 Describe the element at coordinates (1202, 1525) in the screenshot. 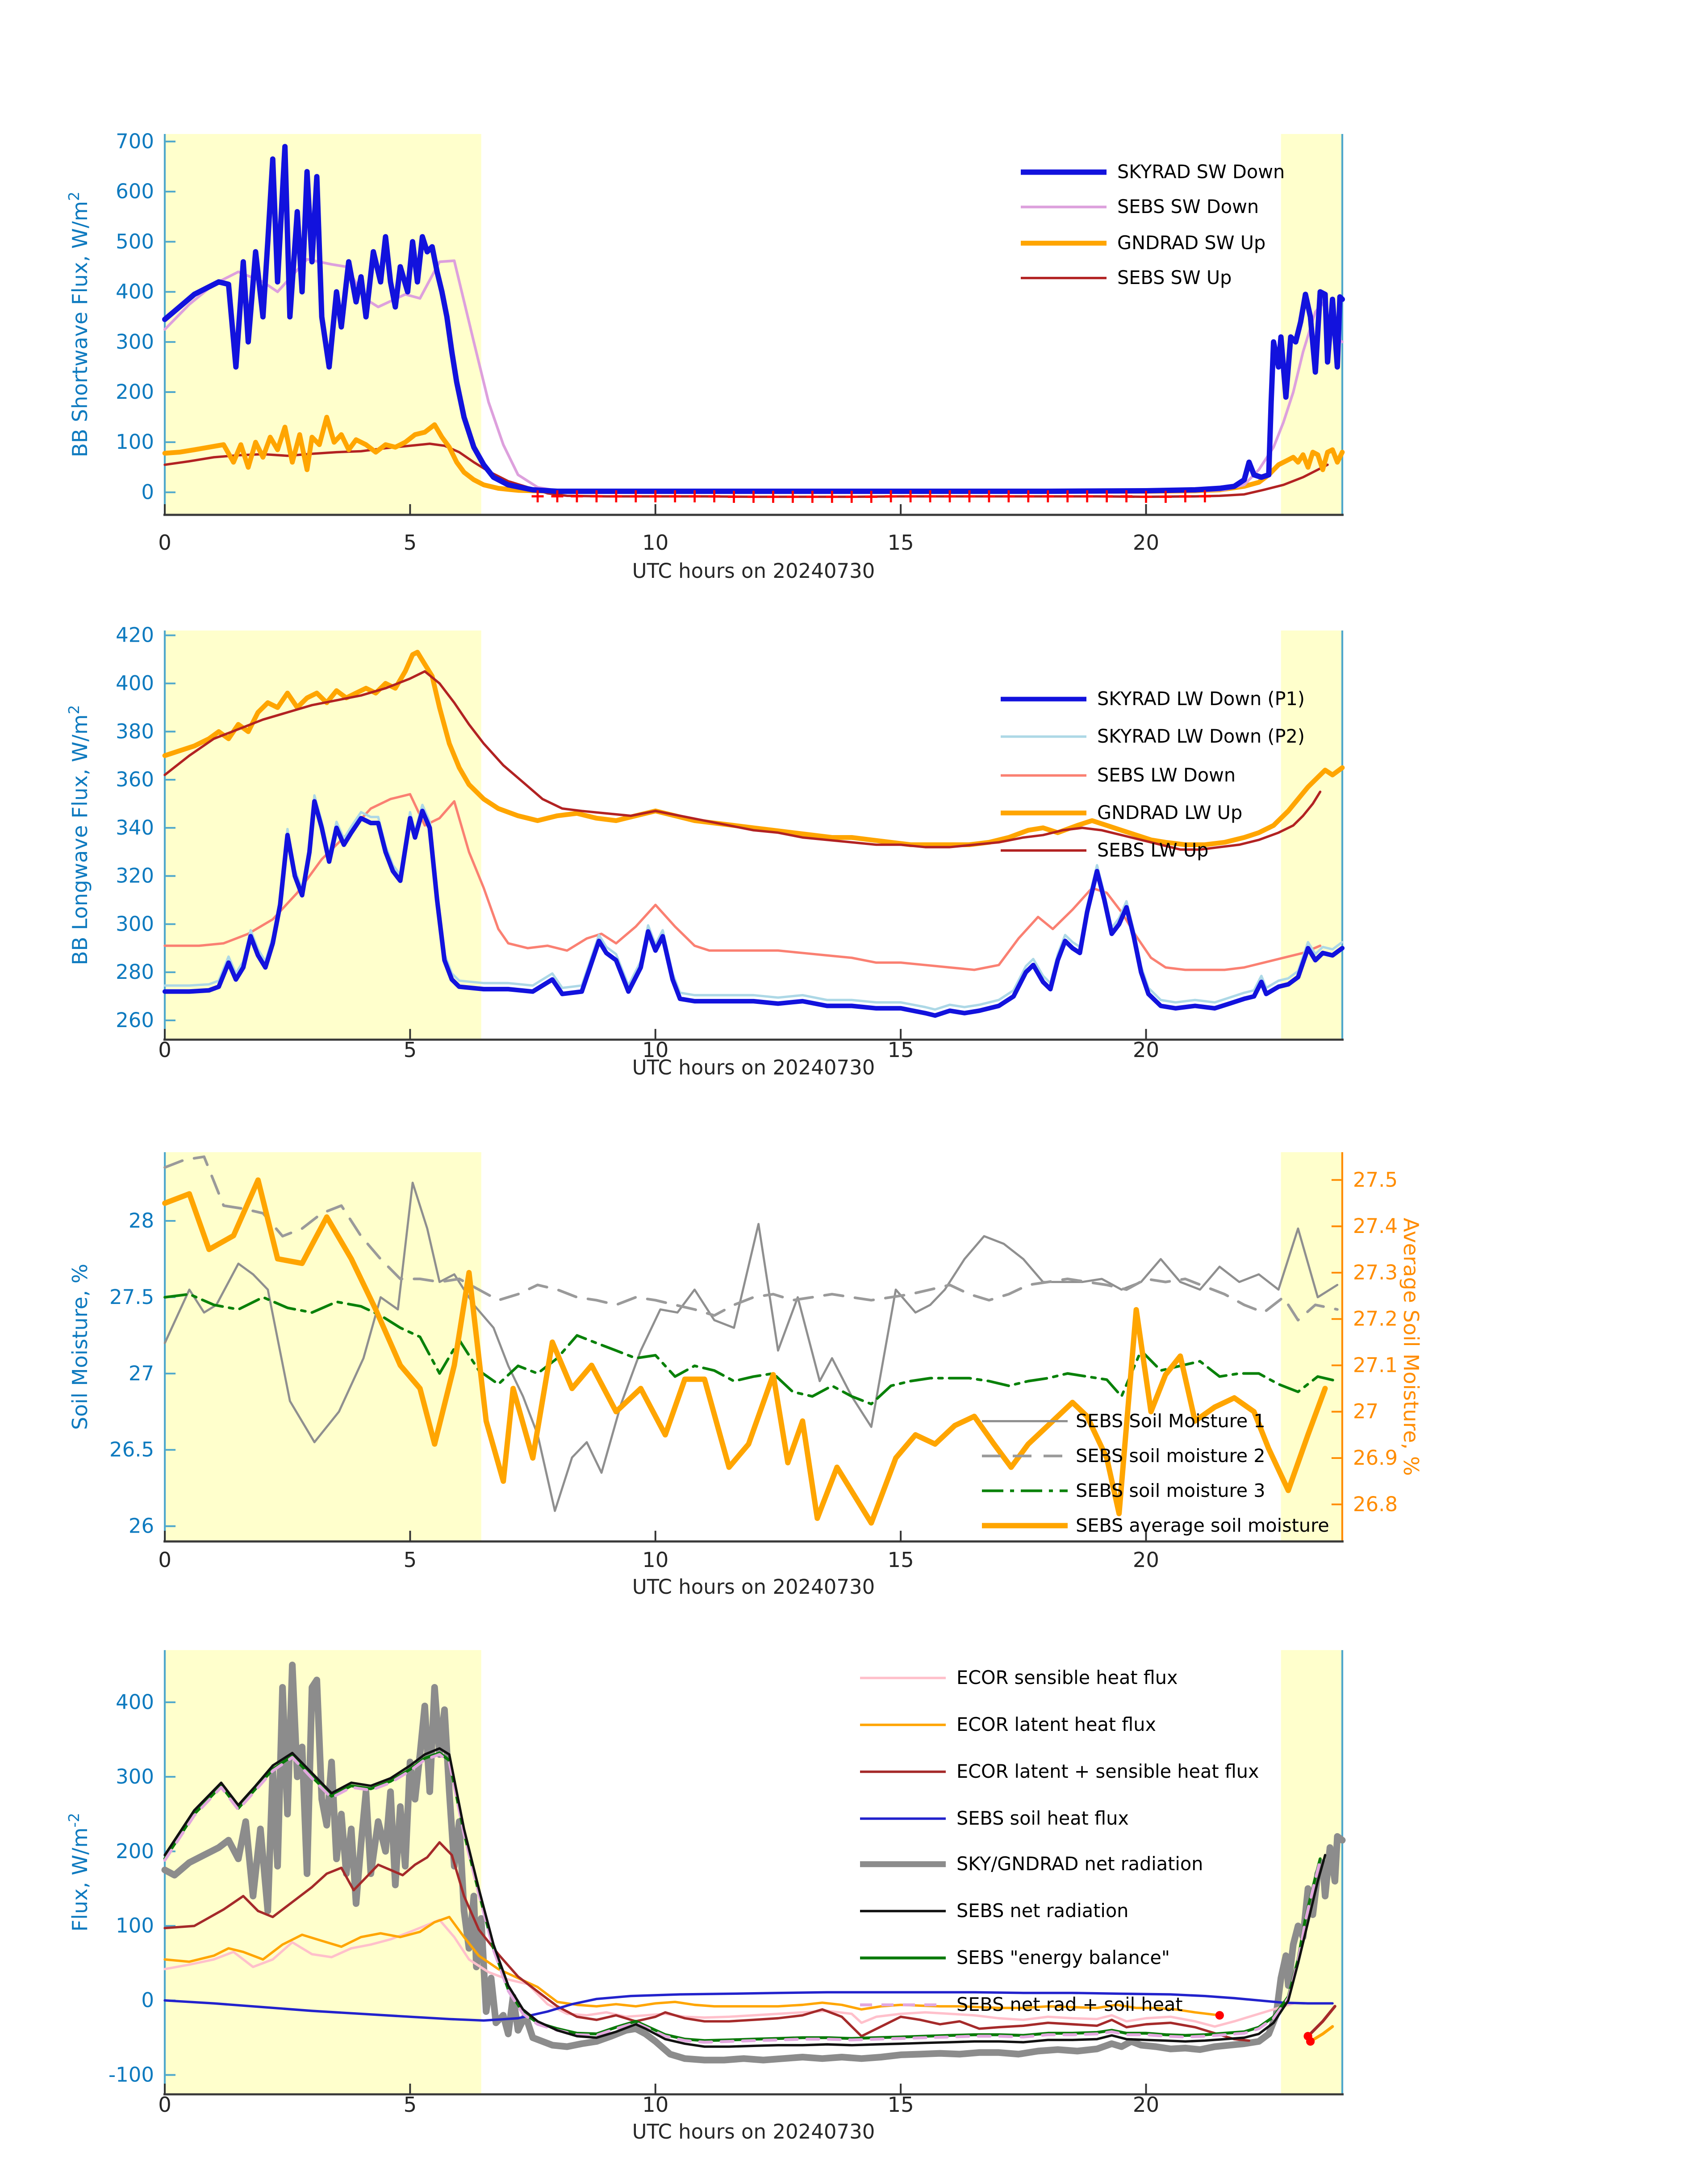

I see `legend-label: SEBS average soil moisture` at that location.